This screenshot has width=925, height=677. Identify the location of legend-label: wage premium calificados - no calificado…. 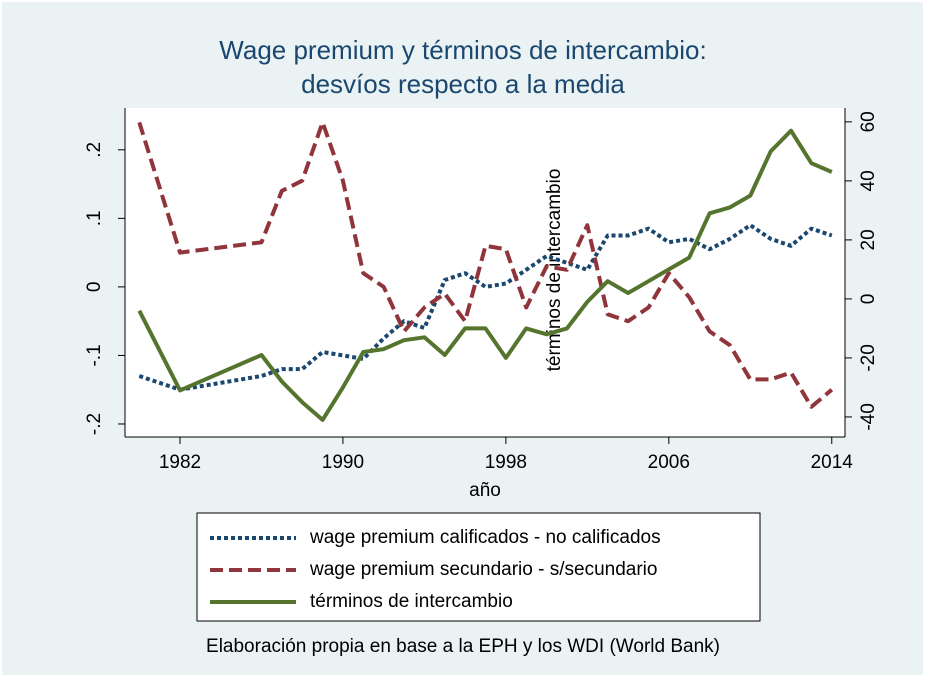
(485, 537).